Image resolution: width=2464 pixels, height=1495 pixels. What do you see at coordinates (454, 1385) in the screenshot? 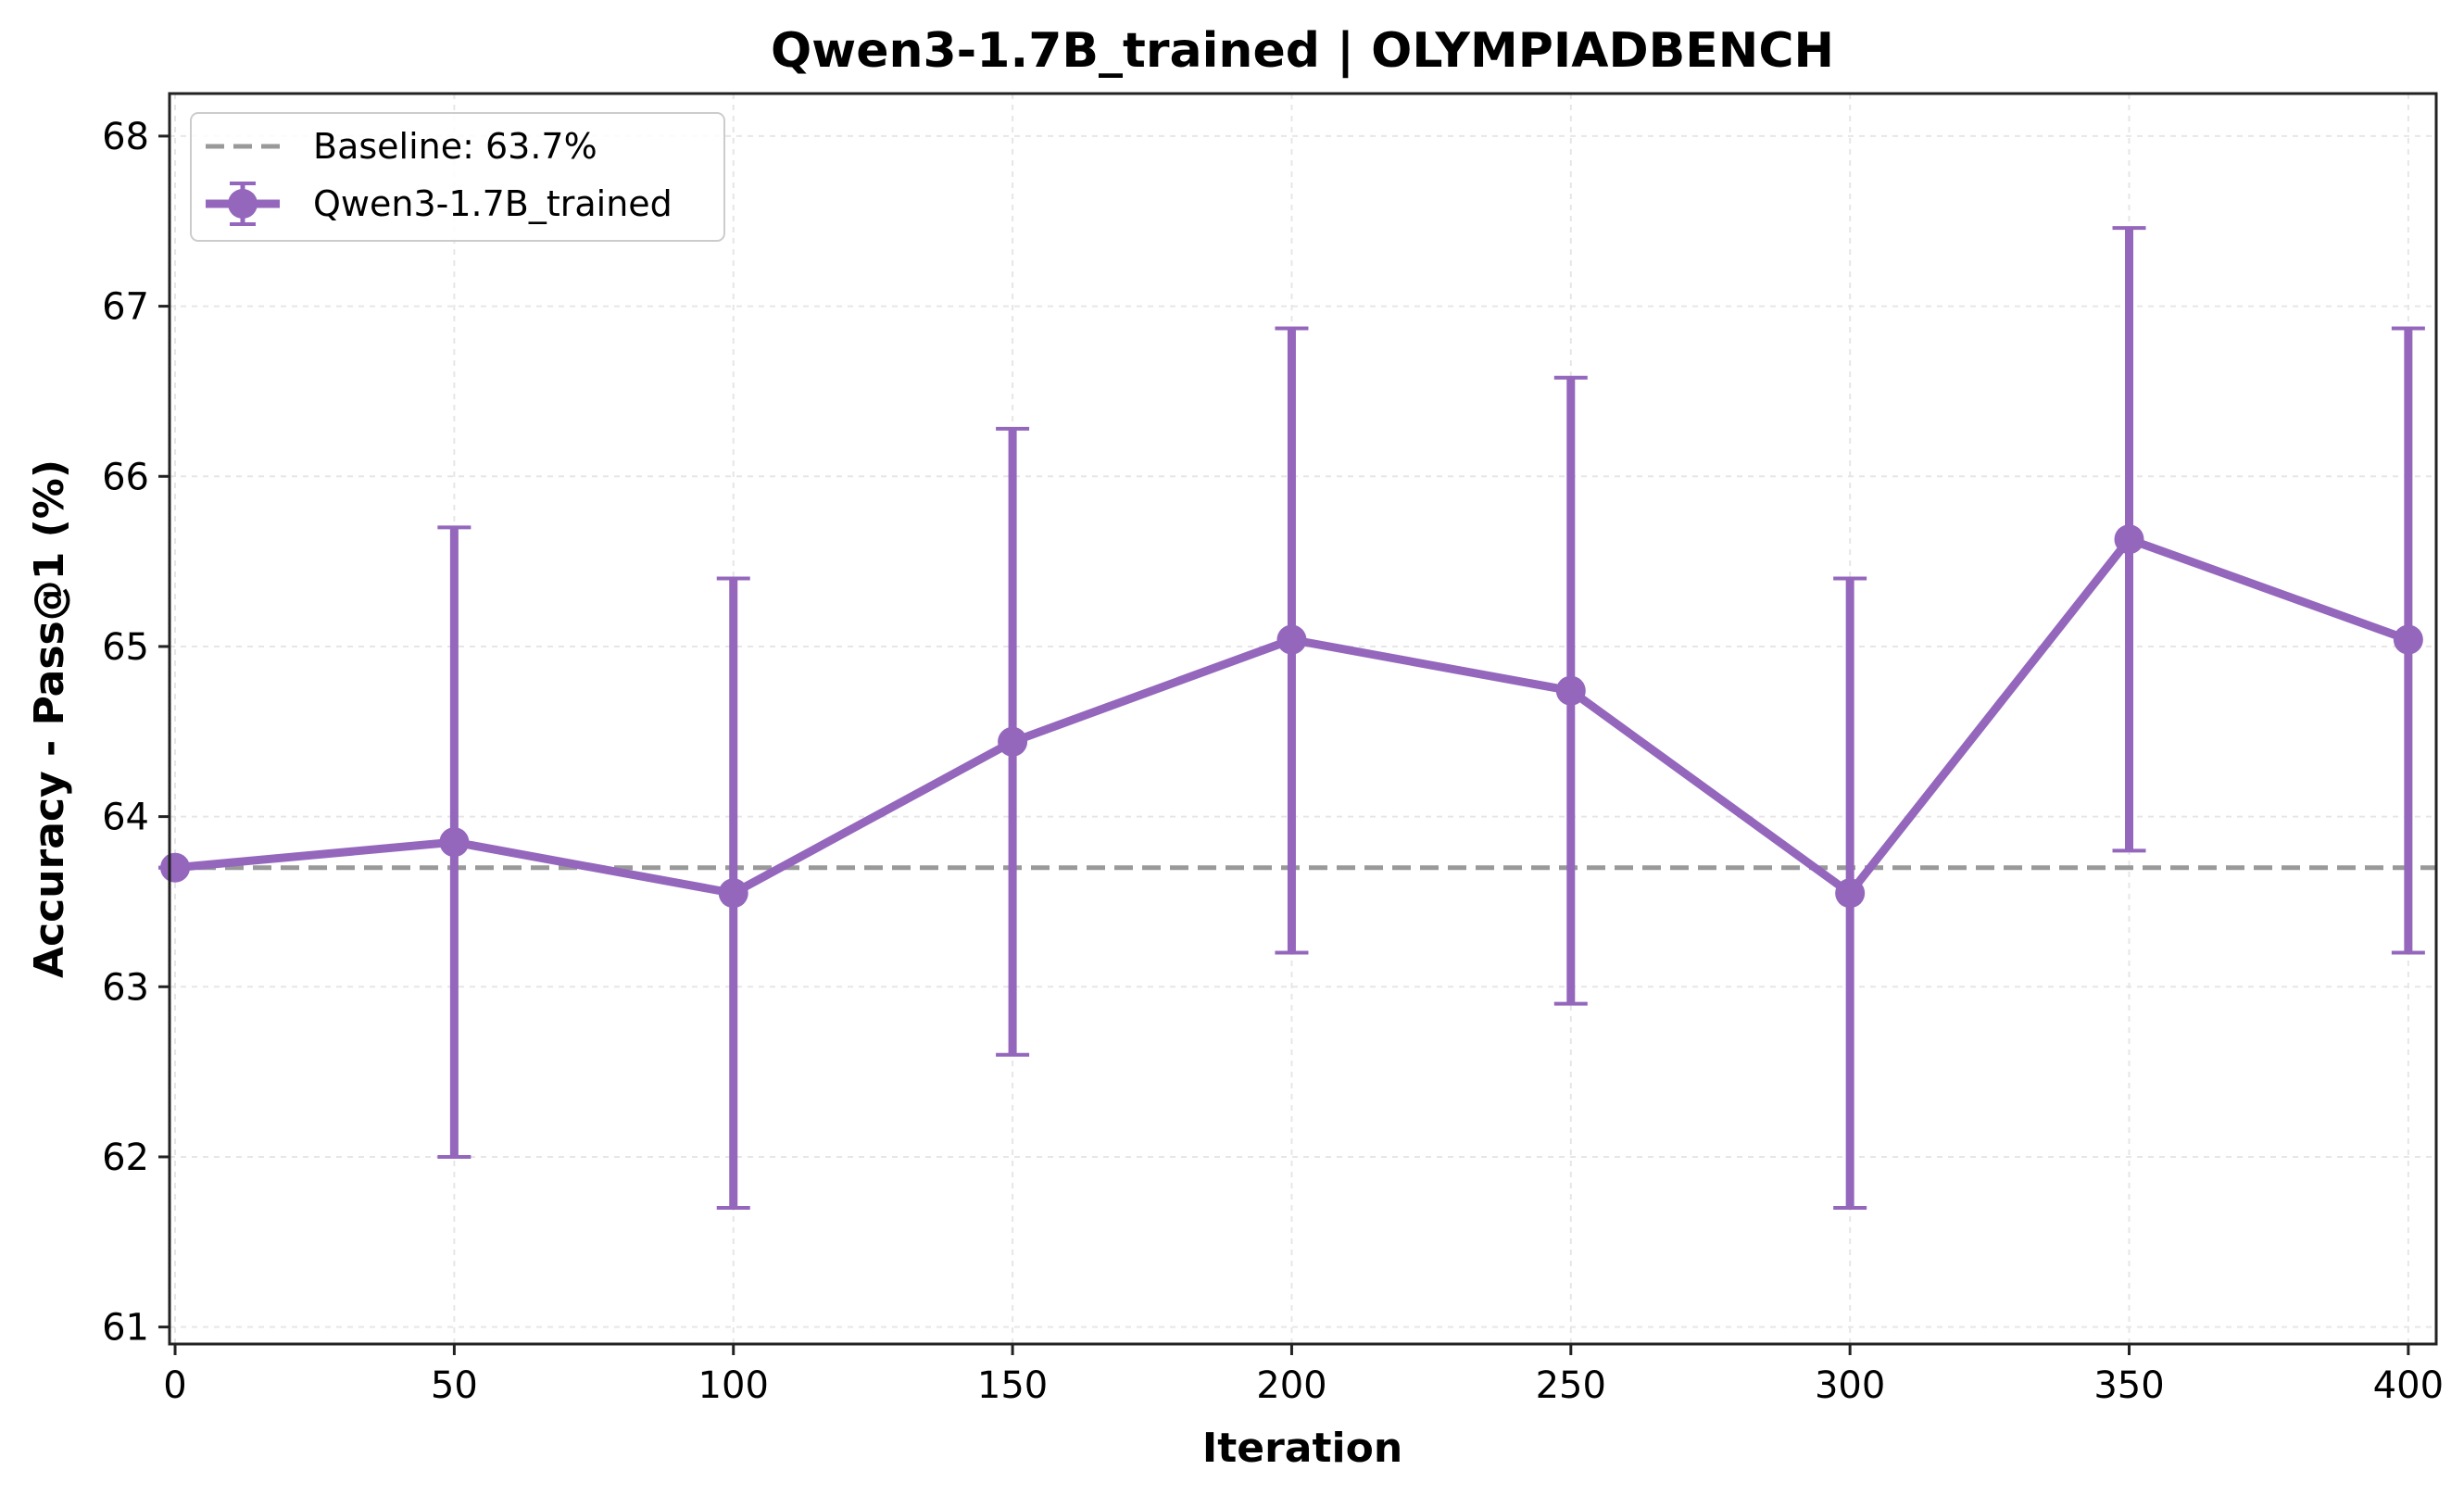
I see `x-tick-label: 50` at bounding box center [454, 1385].